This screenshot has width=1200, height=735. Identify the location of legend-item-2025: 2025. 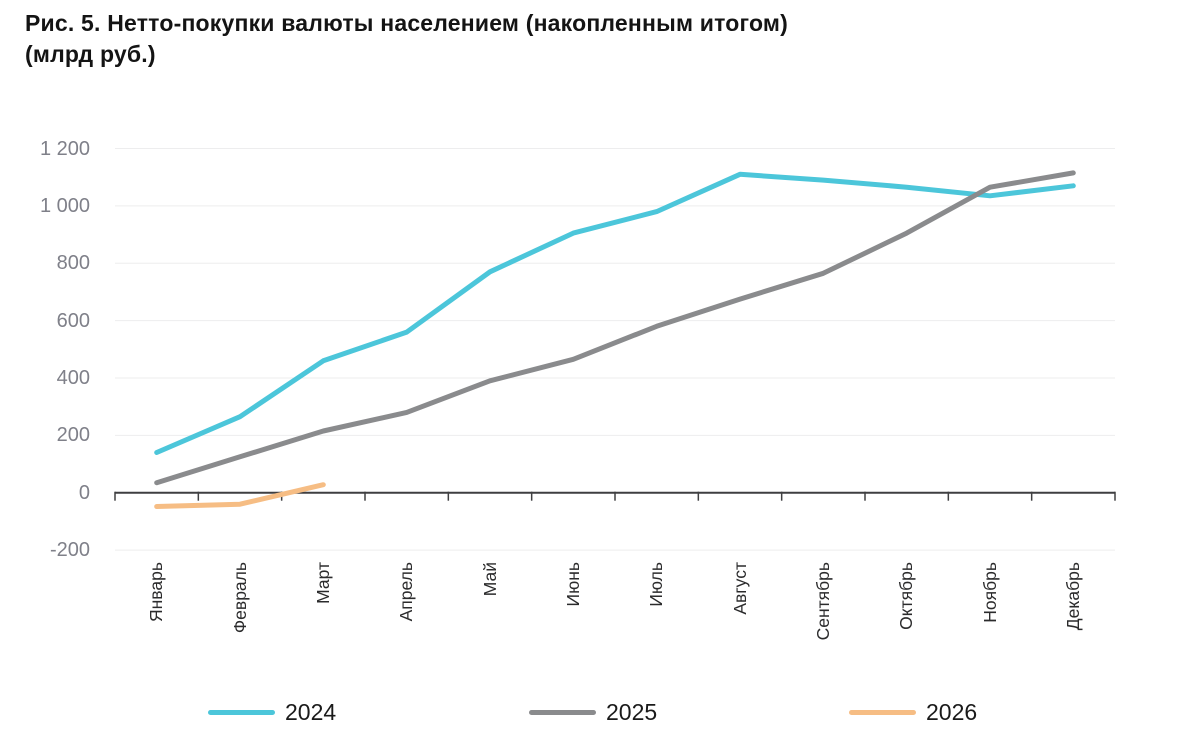
(593, 712).